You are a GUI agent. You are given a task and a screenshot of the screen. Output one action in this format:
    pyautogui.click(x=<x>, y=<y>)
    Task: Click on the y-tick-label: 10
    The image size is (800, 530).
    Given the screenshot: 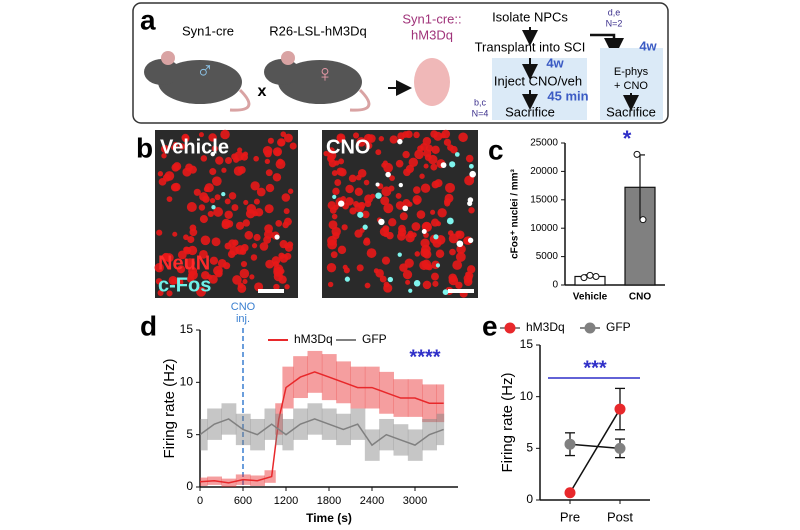 What is the action you would take?
    pyautogui.click(x=527, y=396)
    